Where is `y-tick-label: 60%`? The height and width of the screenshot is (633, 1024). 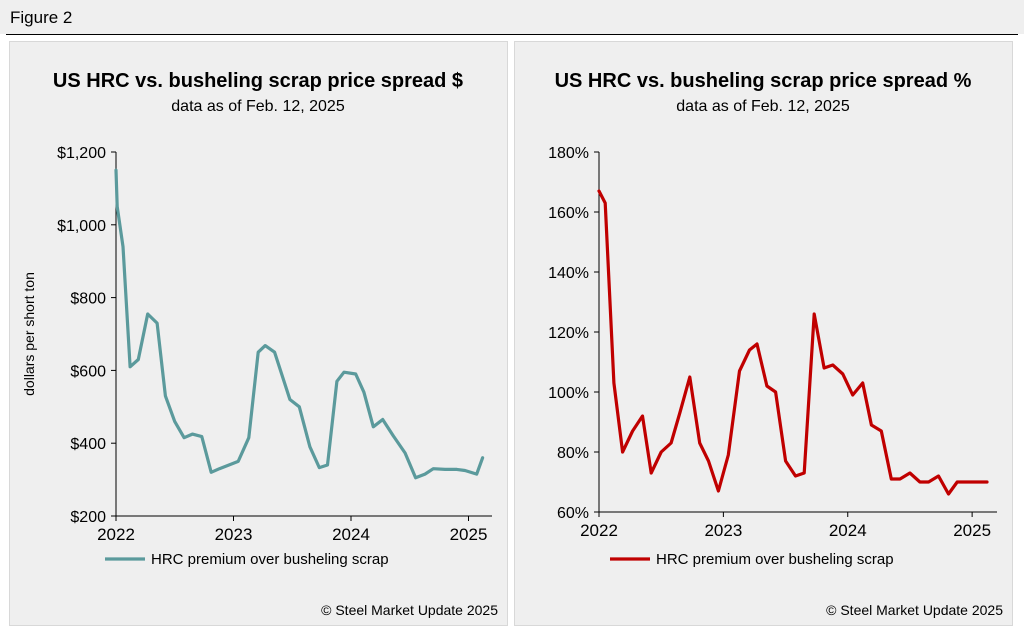 y-tick-label: 60% is located at coordinates (573, 513).